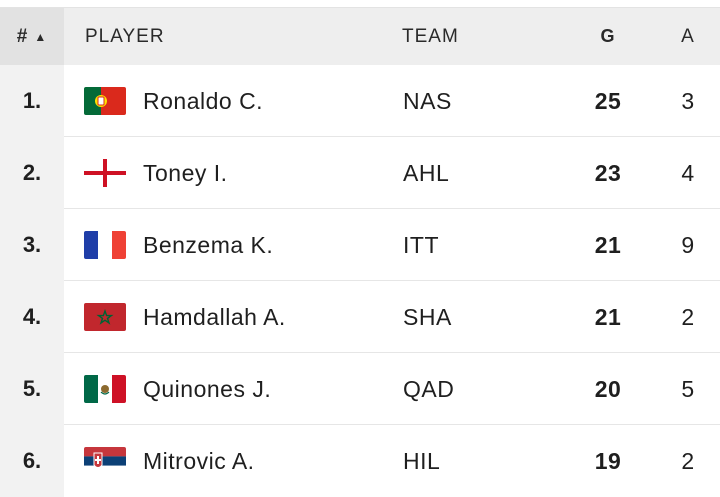 The width and height of the screenshot is (720, 497). I want to click on goals-value: 19, so click(608, 460).